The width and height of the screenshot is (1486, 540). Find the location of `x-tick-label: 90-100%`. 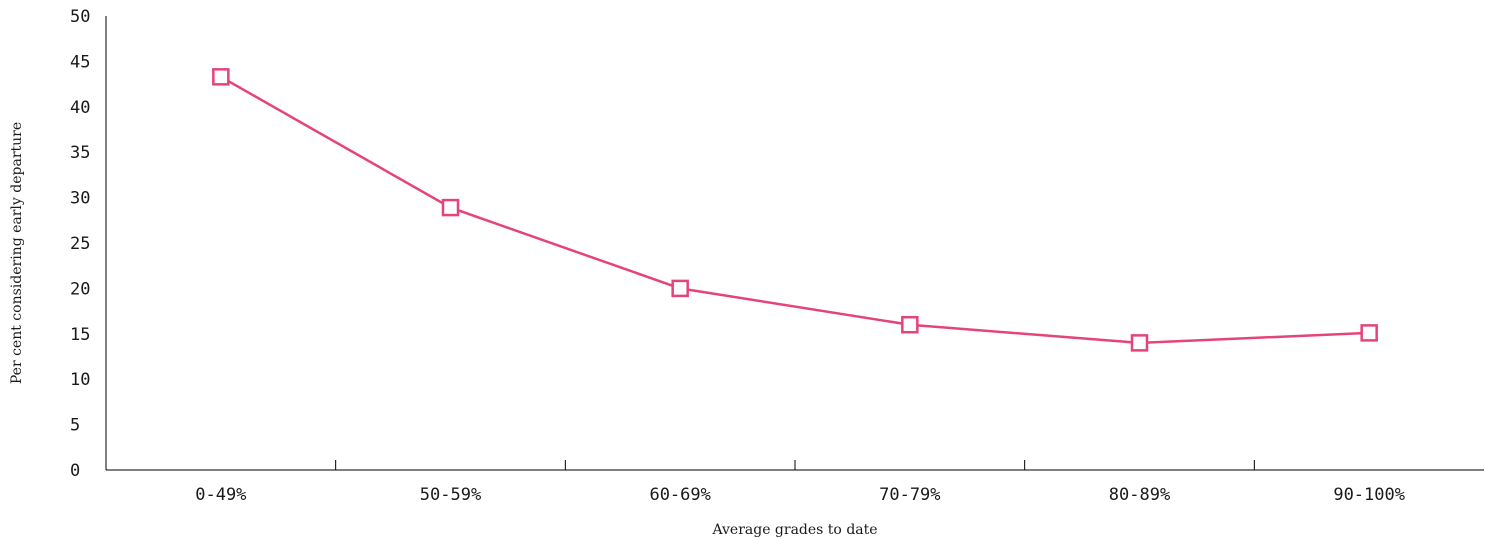

x-tick-label: 90-100% is located at coordinates (1369, 495).